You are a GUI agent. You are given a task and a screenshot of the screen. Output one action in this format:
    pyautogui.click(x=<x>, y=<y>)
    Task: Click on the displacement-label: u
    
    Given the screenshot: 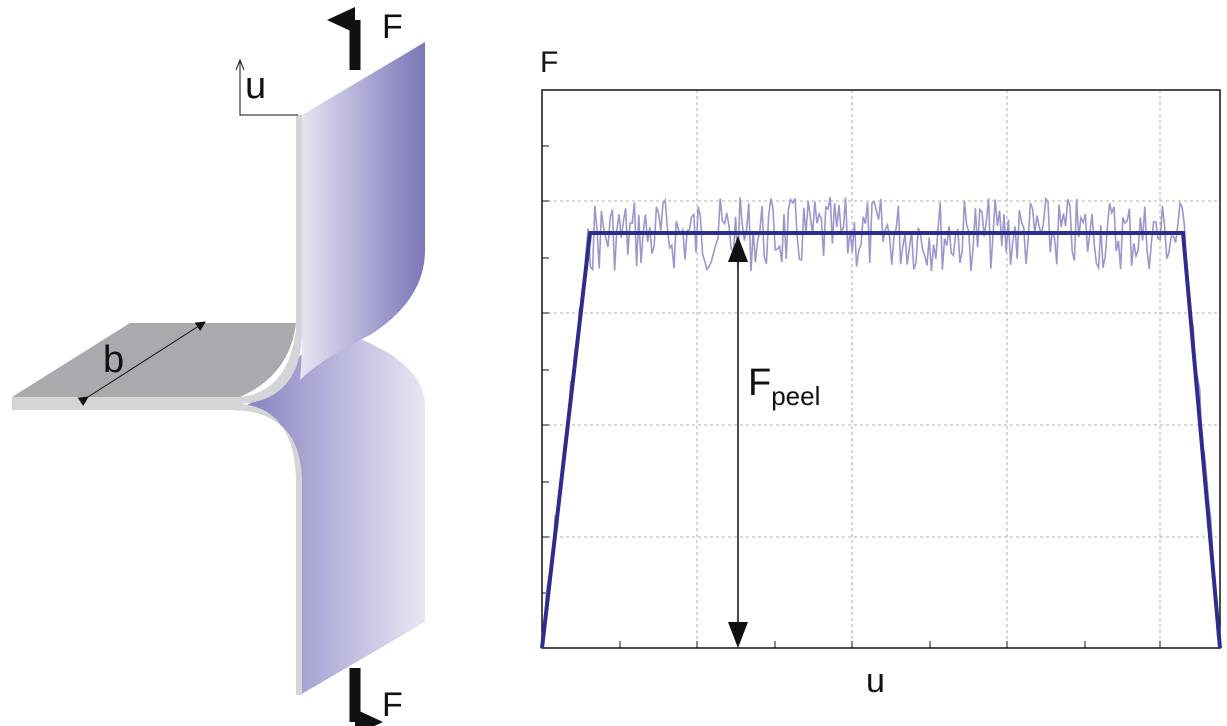 What is the action you would take?
    pyautogui.click(x=255, y=86)
    